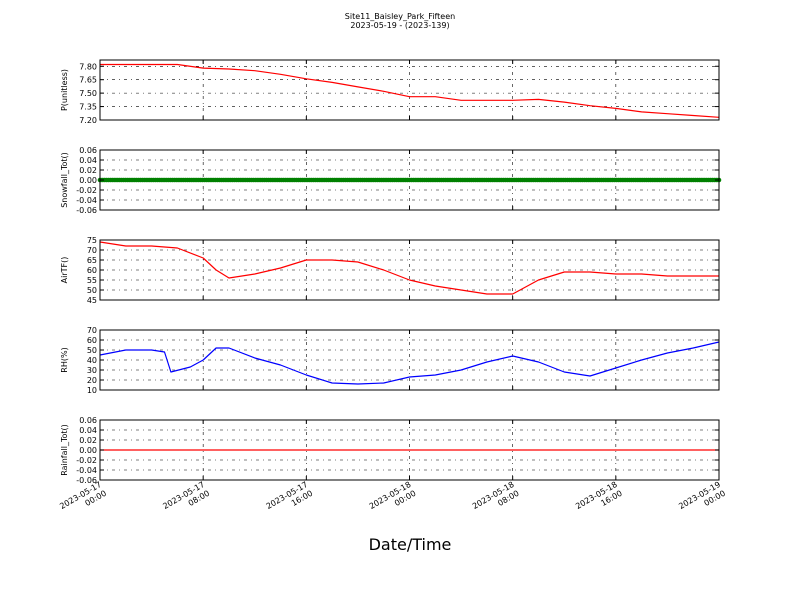  I want to click on y-tick-label: 20, so click(92, 380).